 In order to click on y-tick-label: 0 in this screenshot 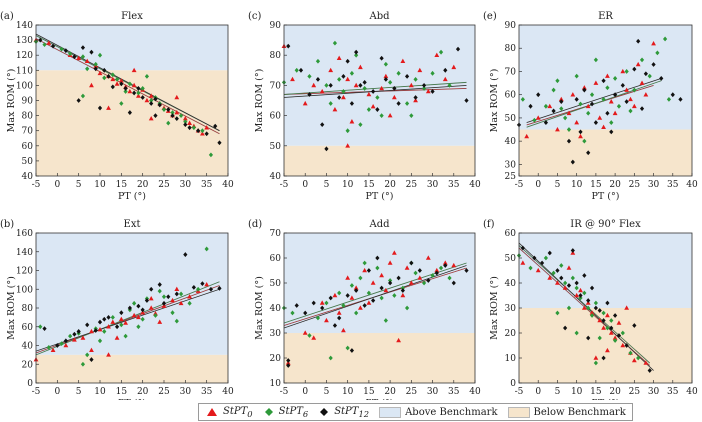, I will do `click(513, 384)`.